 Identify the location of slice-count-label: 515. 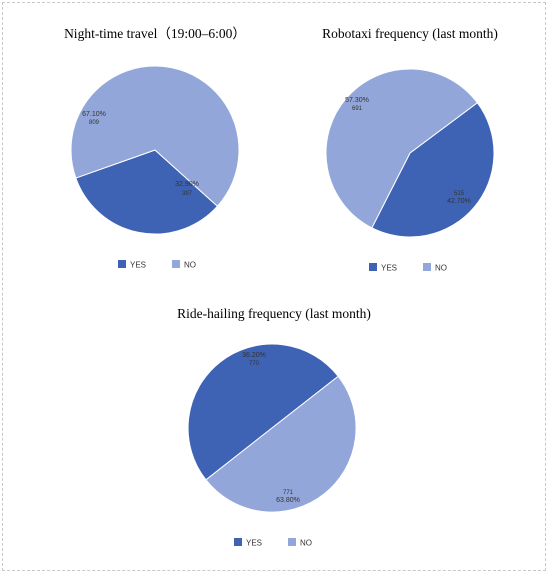
(459, 194).